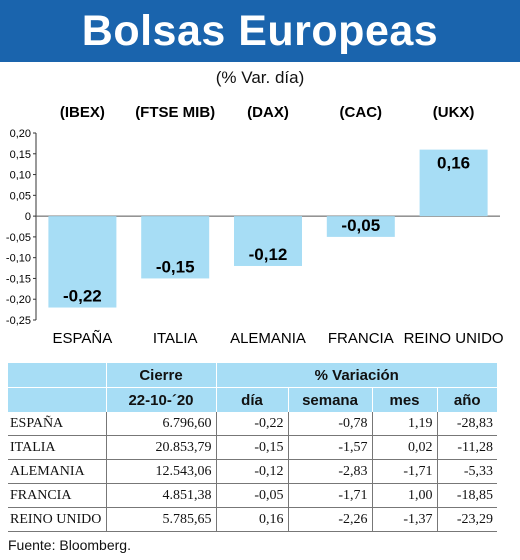 The image size is (520, 560). What do you see at coordinates (405, 424) in the screenshot?
I see `table-cell-mes: 1,19` at bounding box center [405, 424].